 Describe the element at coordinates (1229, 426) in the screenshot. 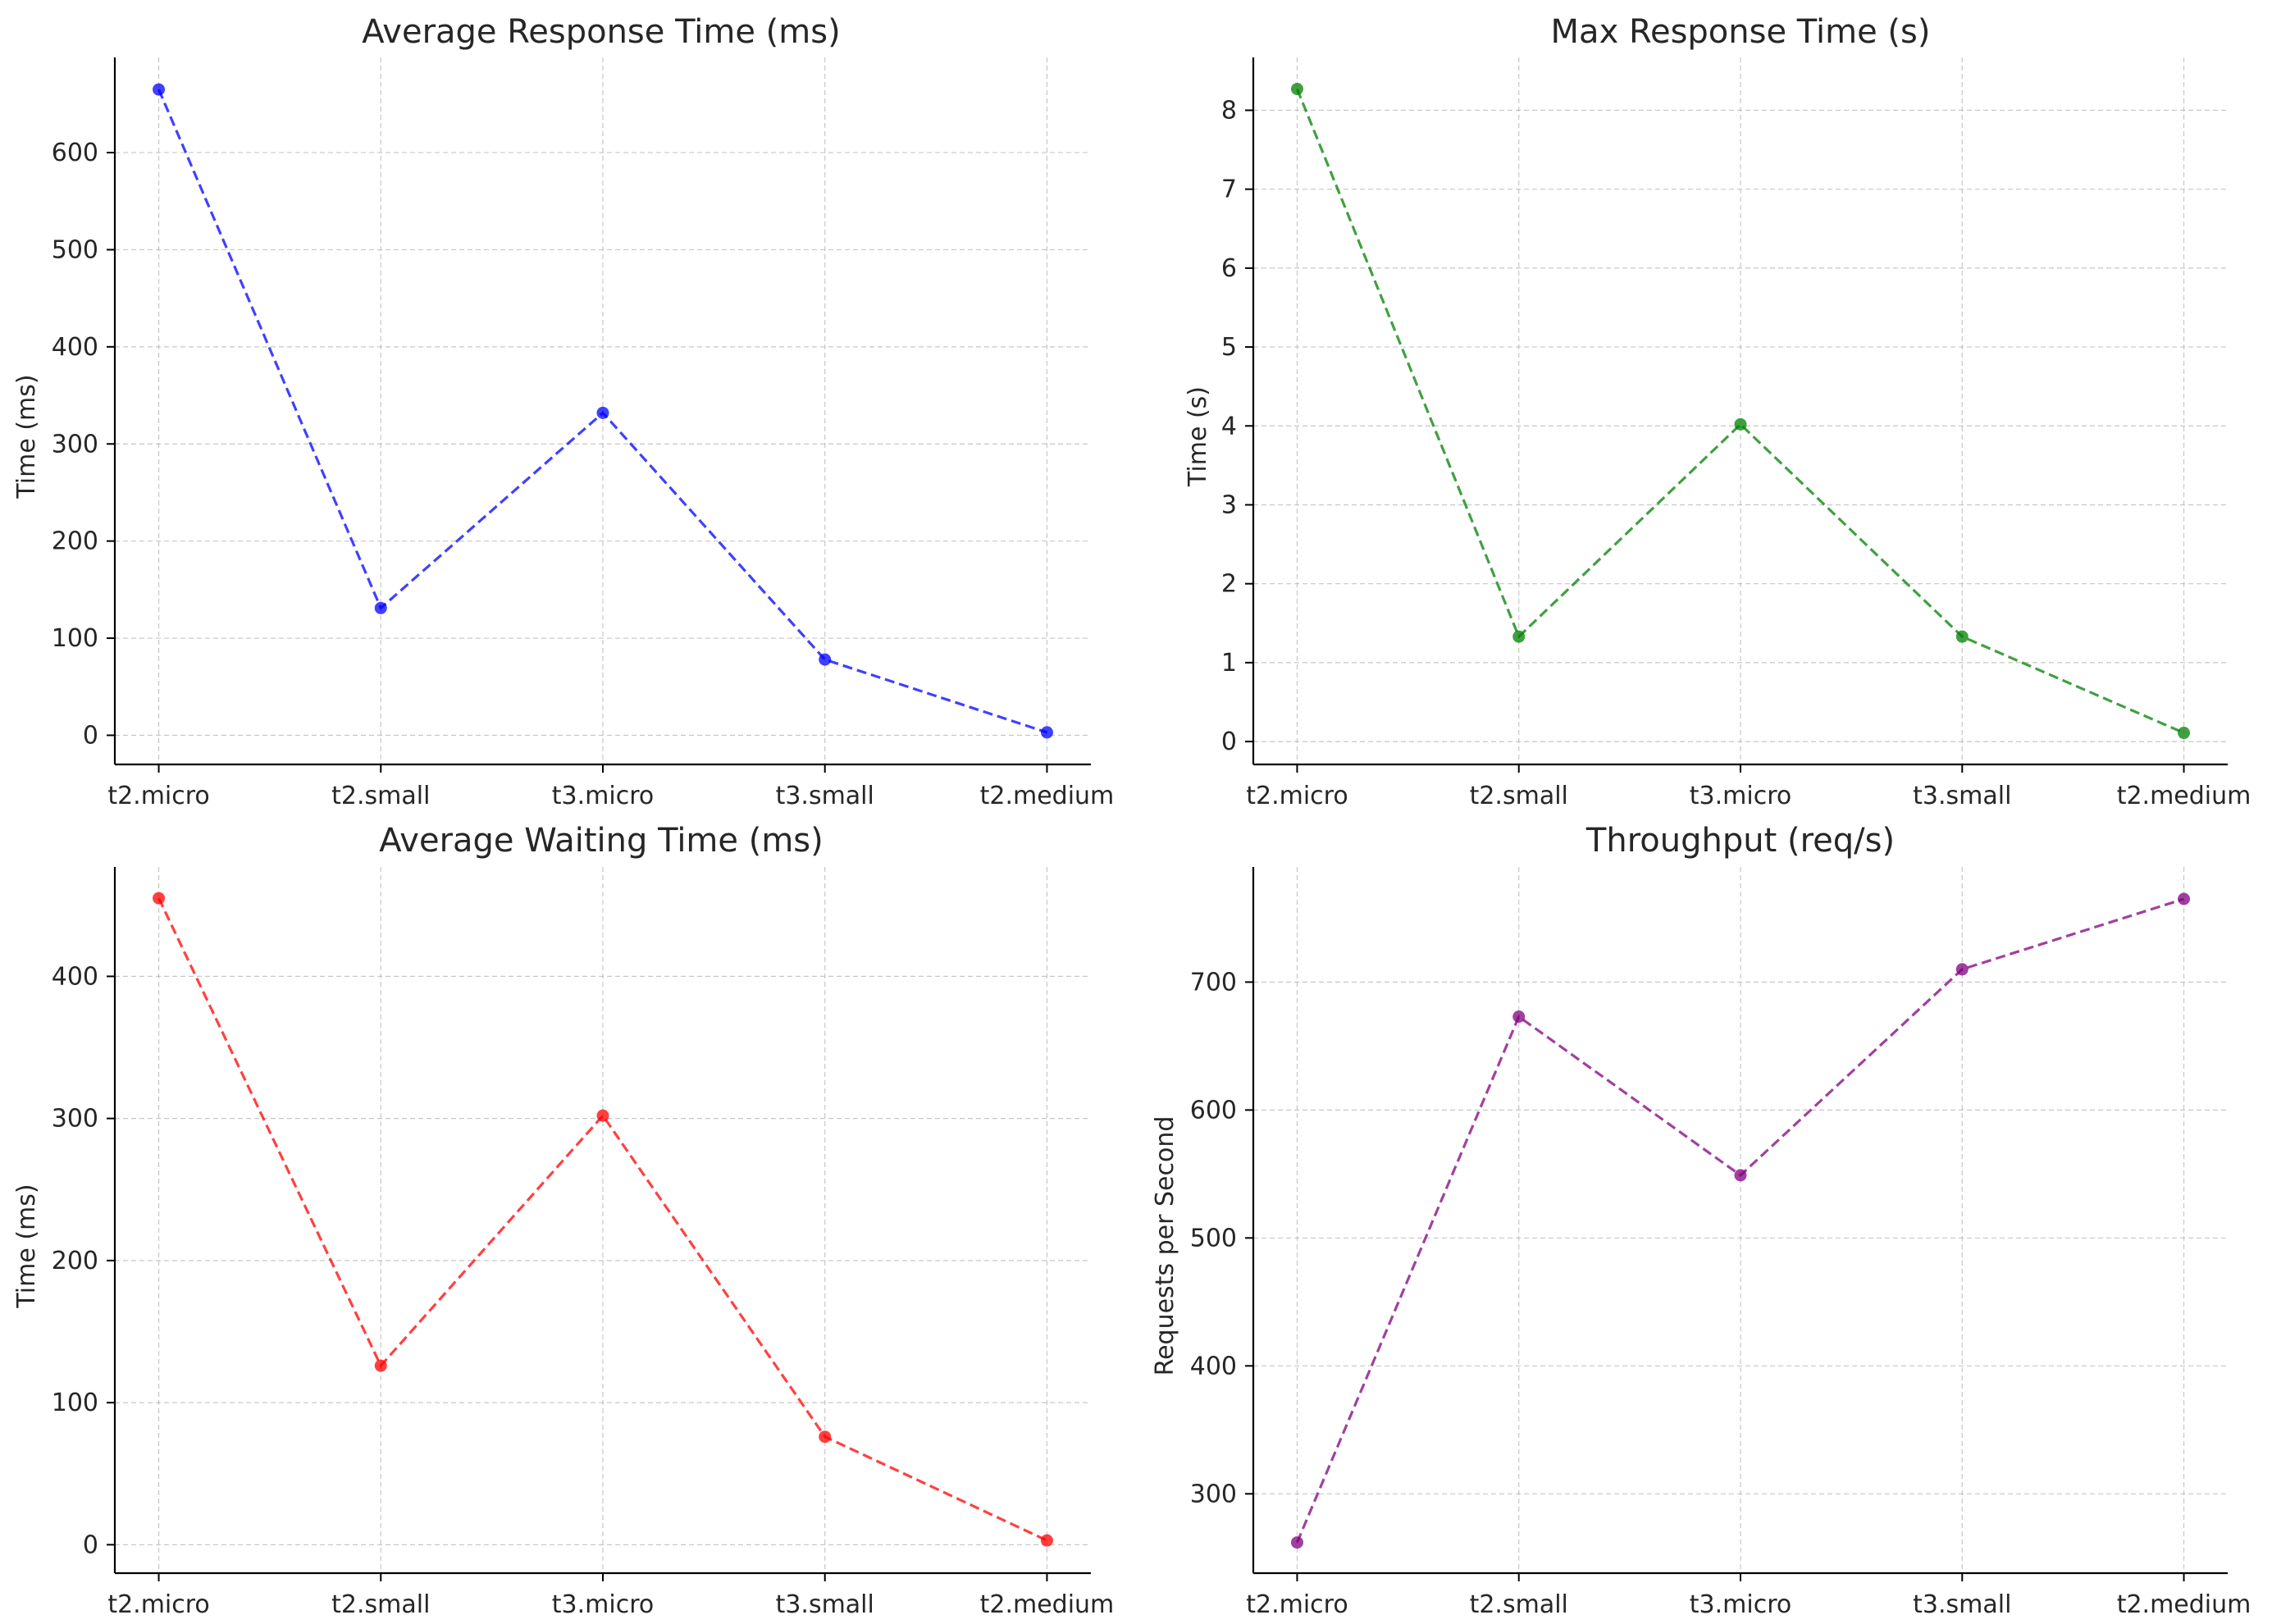

I see `y-tick-label: 4` at that location.